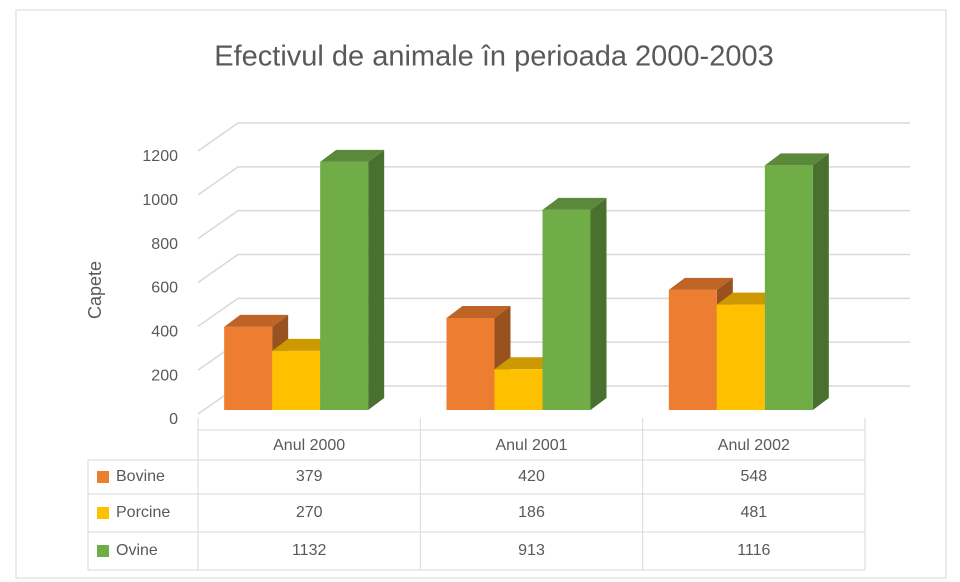  Describe the element at coordinates (160, 156) in the screenshot. I see `y-tick-label: 1200` at that location.